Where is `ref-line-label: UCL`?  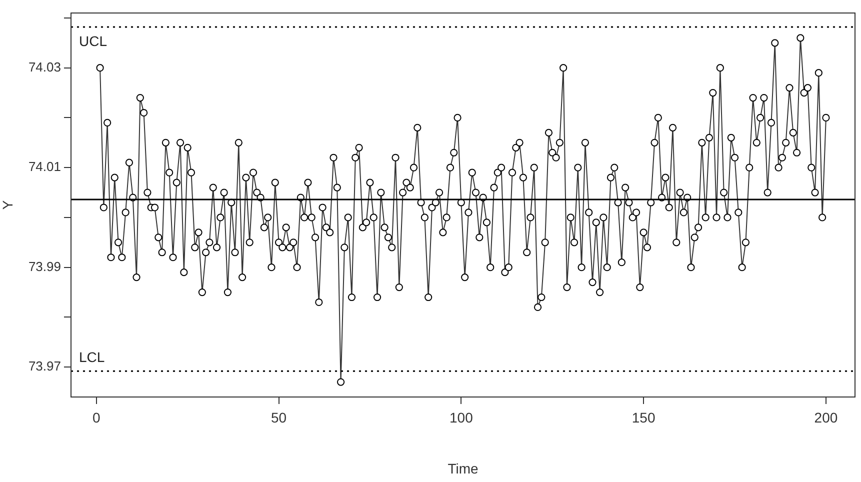
ref-line-label: UCL is located at coordinates (93, 40).